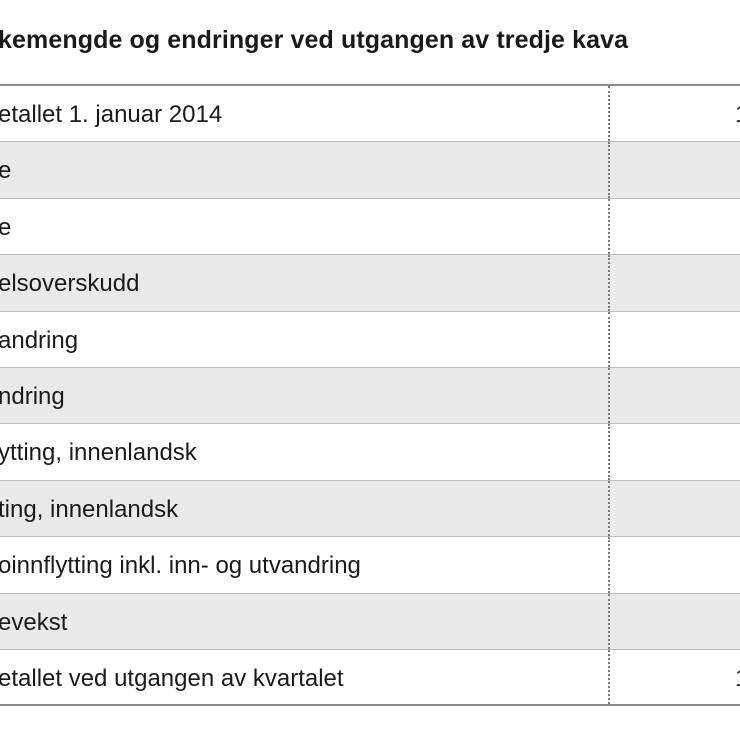  I want to click on table-row: ndring, so click(370, 396).